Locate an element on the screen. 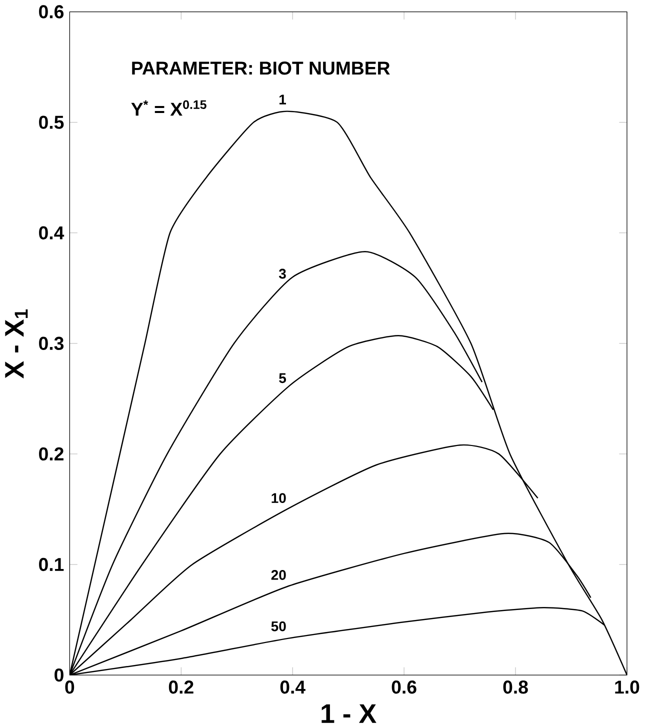 This screenshot has width=645, height=728. x-tick-label: 0.4 is located at coordinates (293, 687).